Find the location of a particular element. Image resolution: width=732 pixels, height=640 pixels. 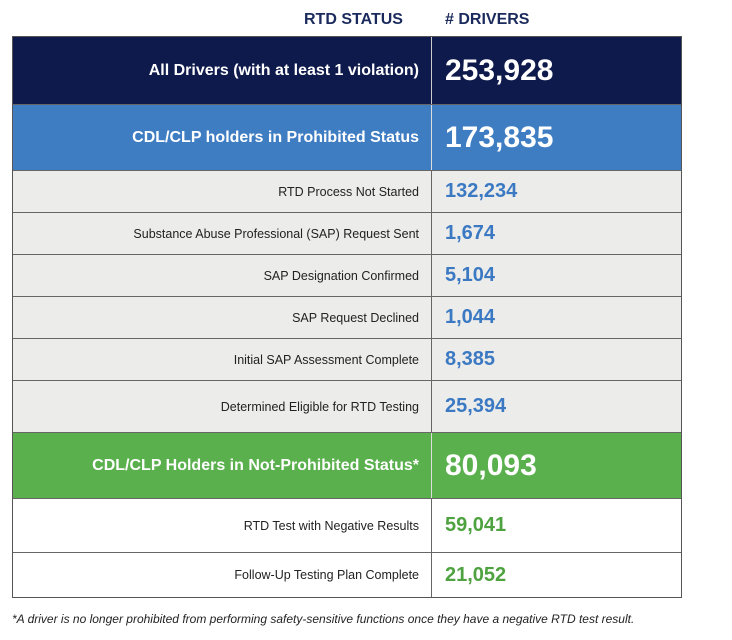

row-label: Determined Eligible for RTD Testing is located at coordinates (222, 406).